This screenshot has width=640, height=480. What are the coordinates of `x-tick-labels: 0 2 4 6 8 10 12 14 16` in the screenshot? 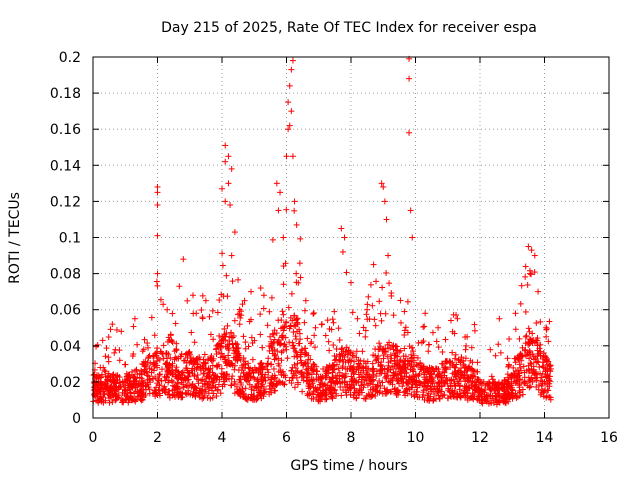 It's located at (353, 438).